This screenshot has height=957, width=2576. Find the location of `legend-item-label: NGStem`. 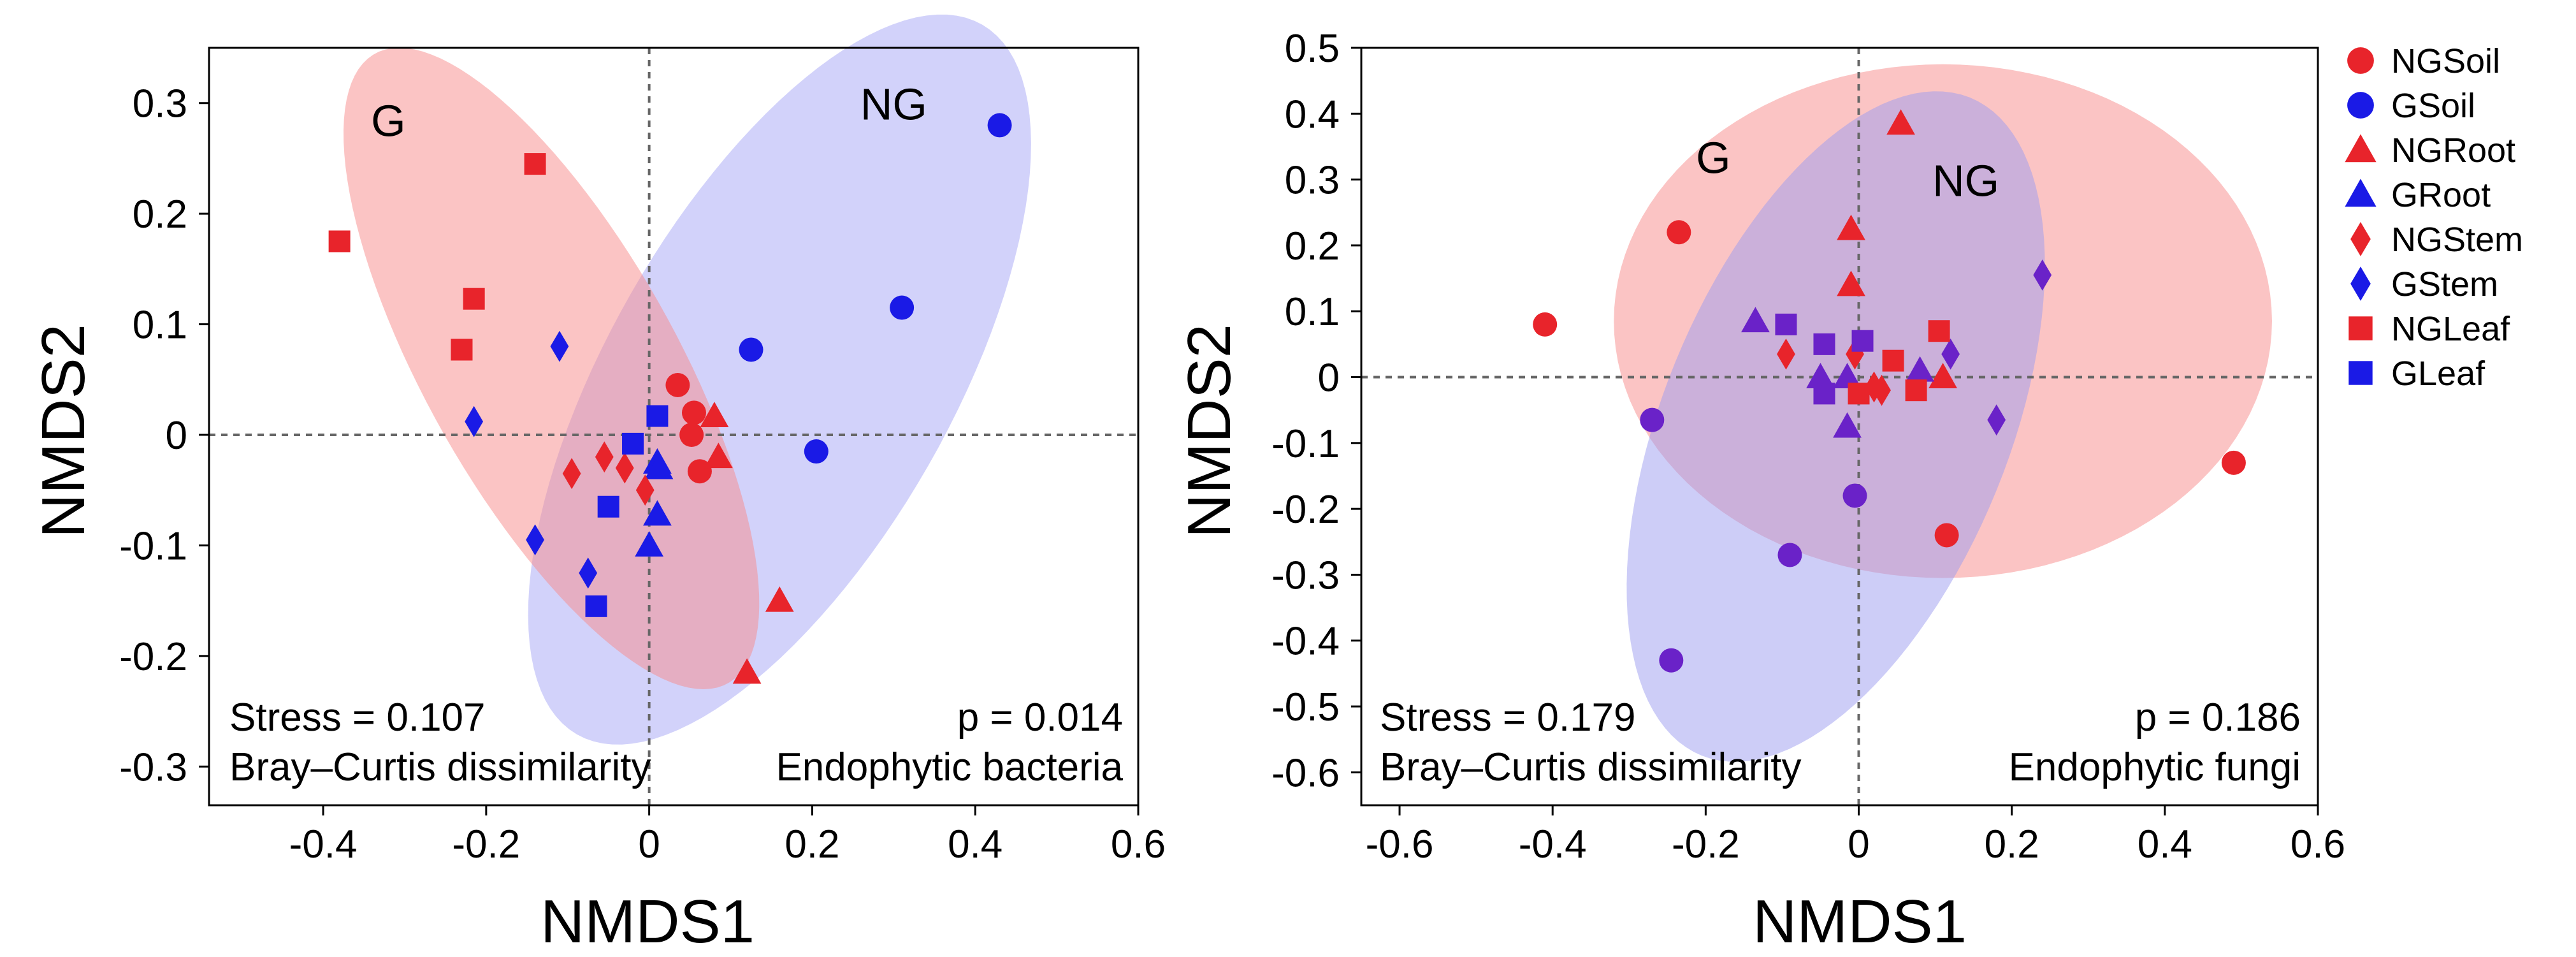

legend-item-label: NGStem is located at coordinates (2457, 240).